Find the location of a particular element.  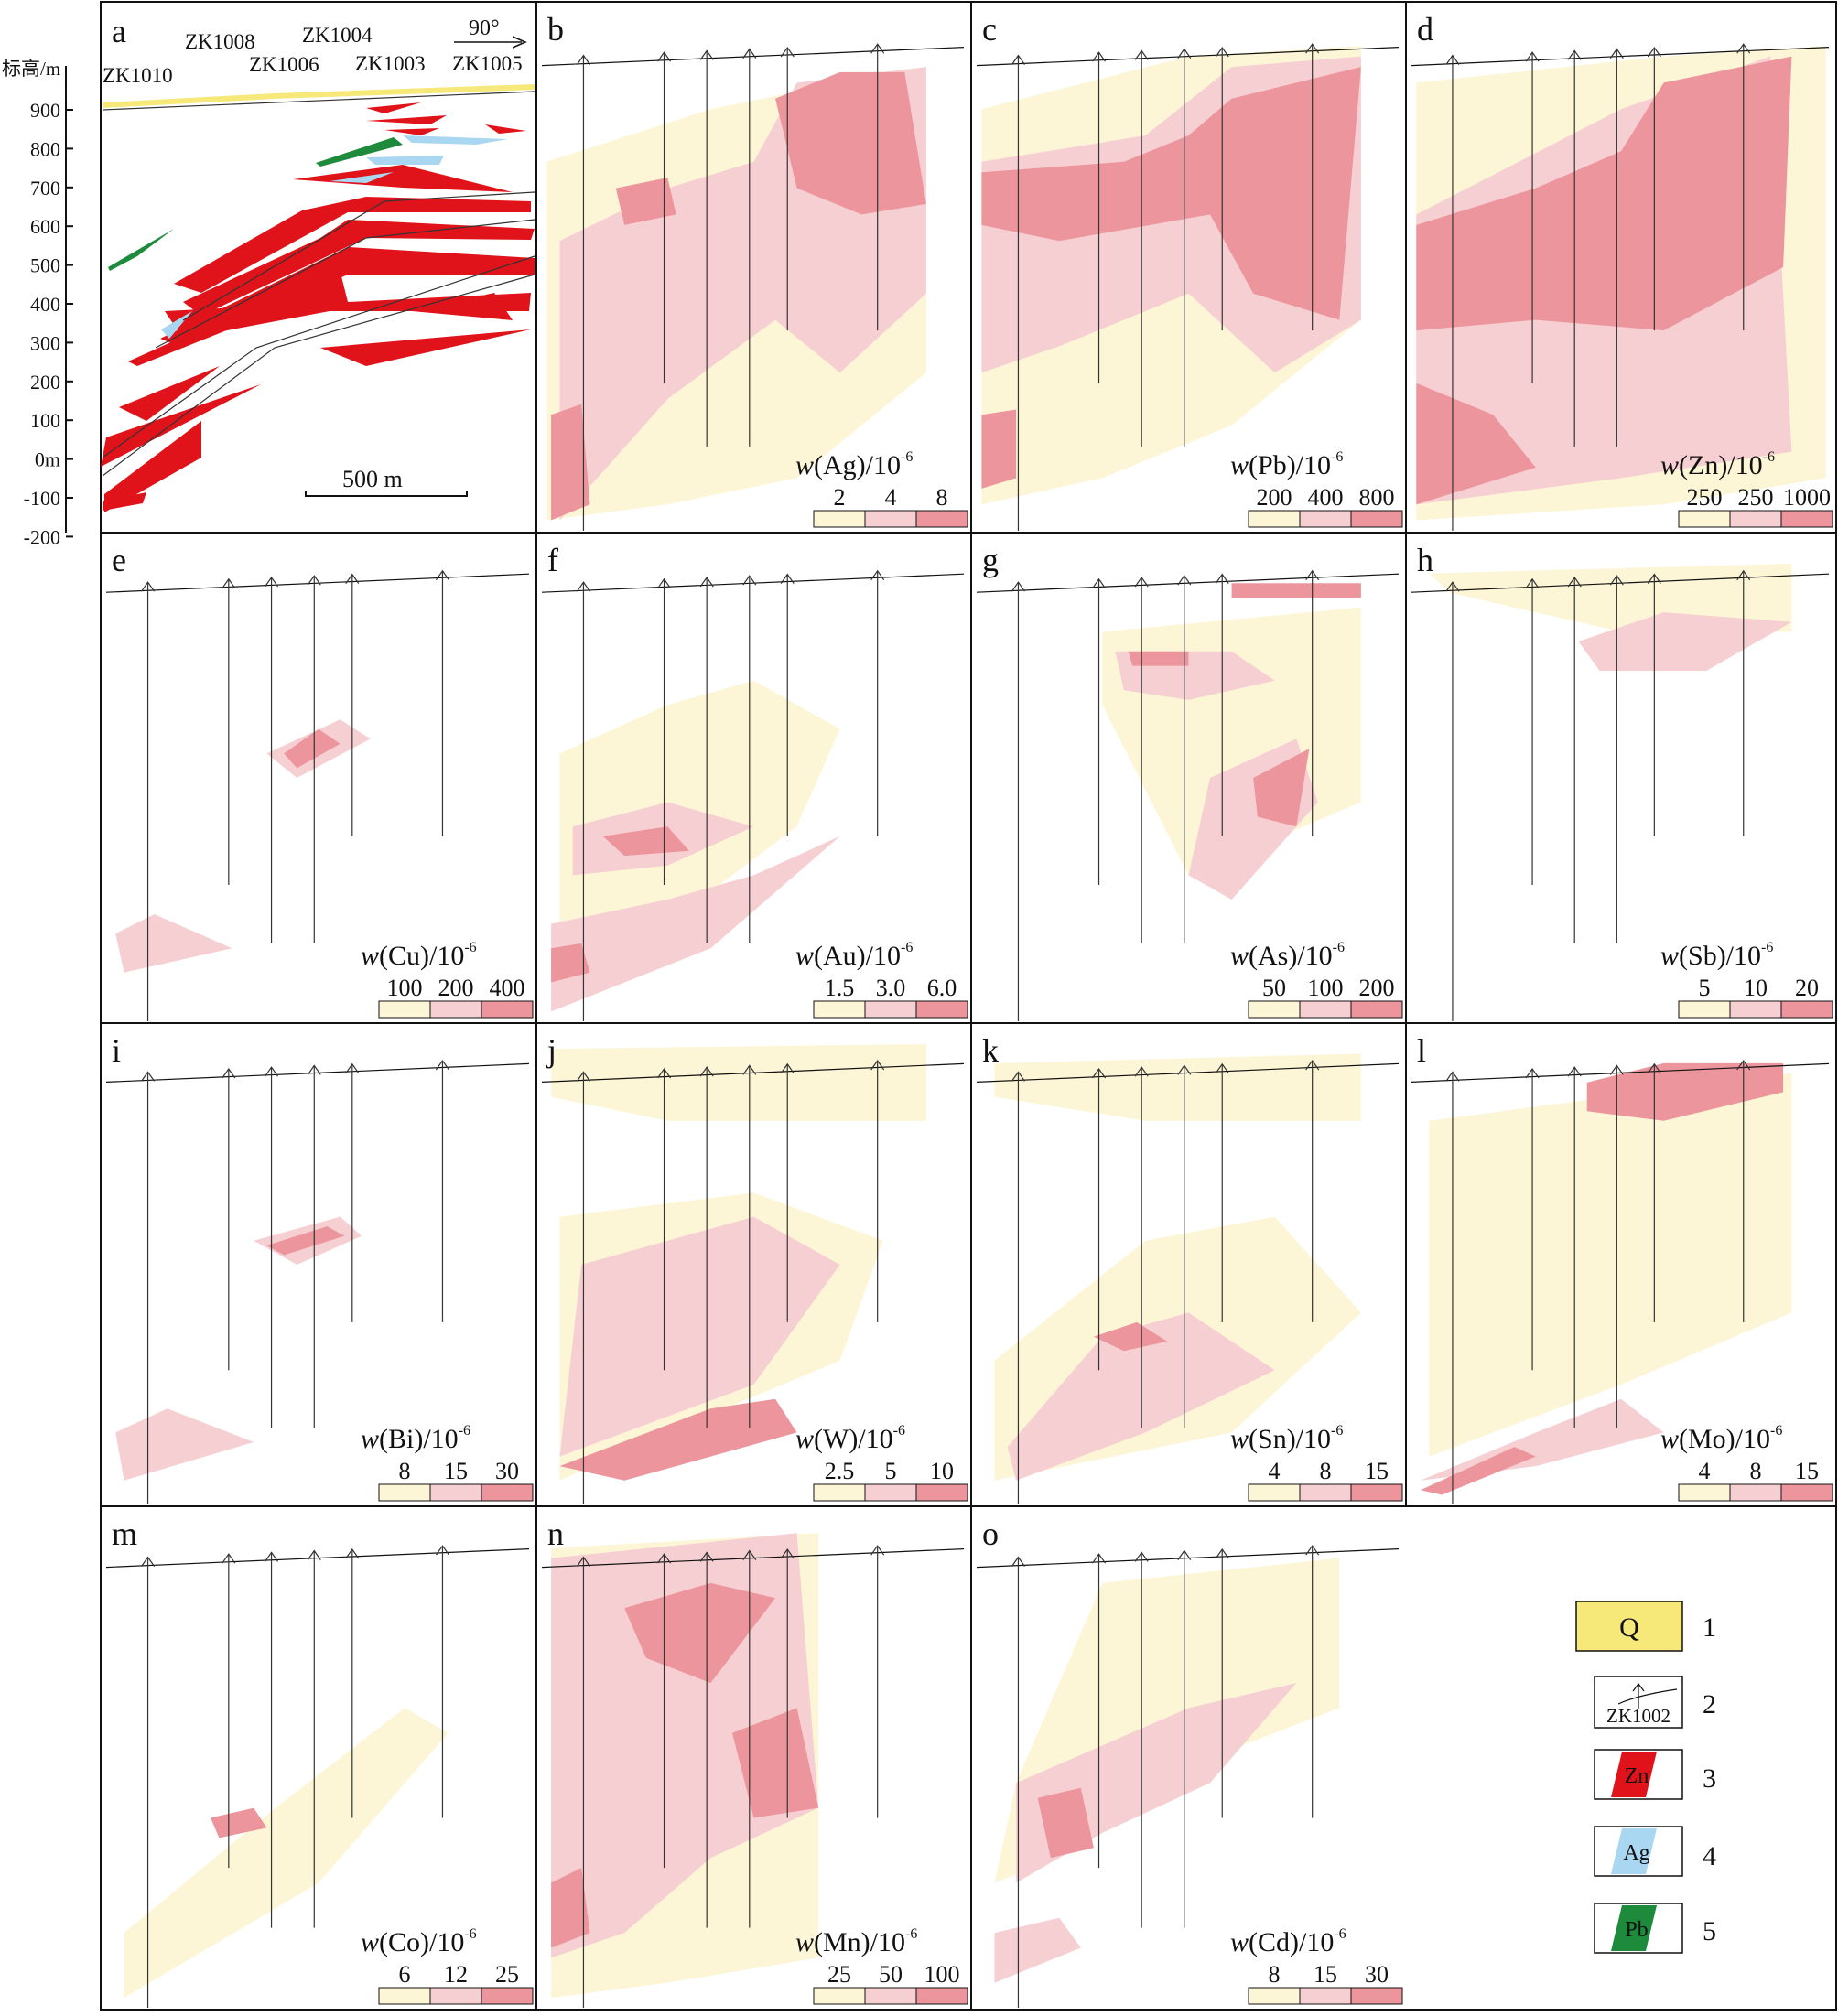

legend-item-borehole: ZK1002 2 is located at coordinates (1655, 1702).